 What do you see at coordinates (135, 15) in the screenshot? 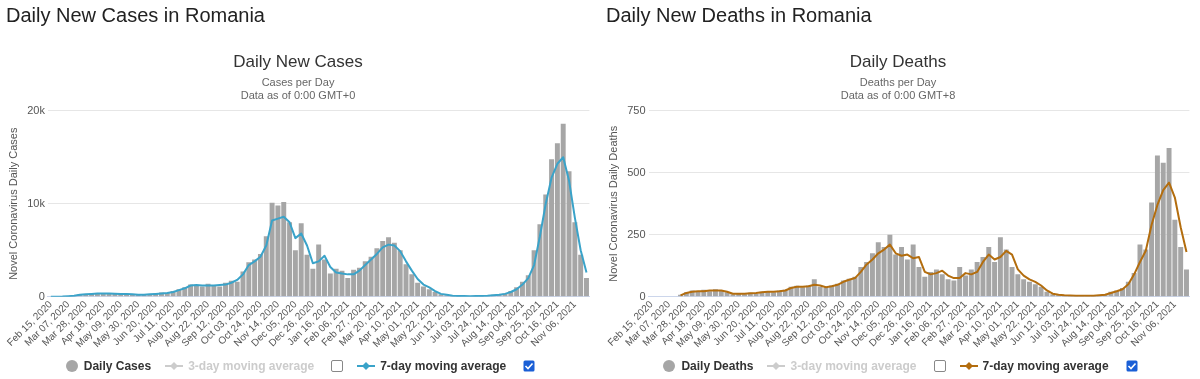
I see `text: Daily New Cases in Romania` at bounding box center [135, 15].